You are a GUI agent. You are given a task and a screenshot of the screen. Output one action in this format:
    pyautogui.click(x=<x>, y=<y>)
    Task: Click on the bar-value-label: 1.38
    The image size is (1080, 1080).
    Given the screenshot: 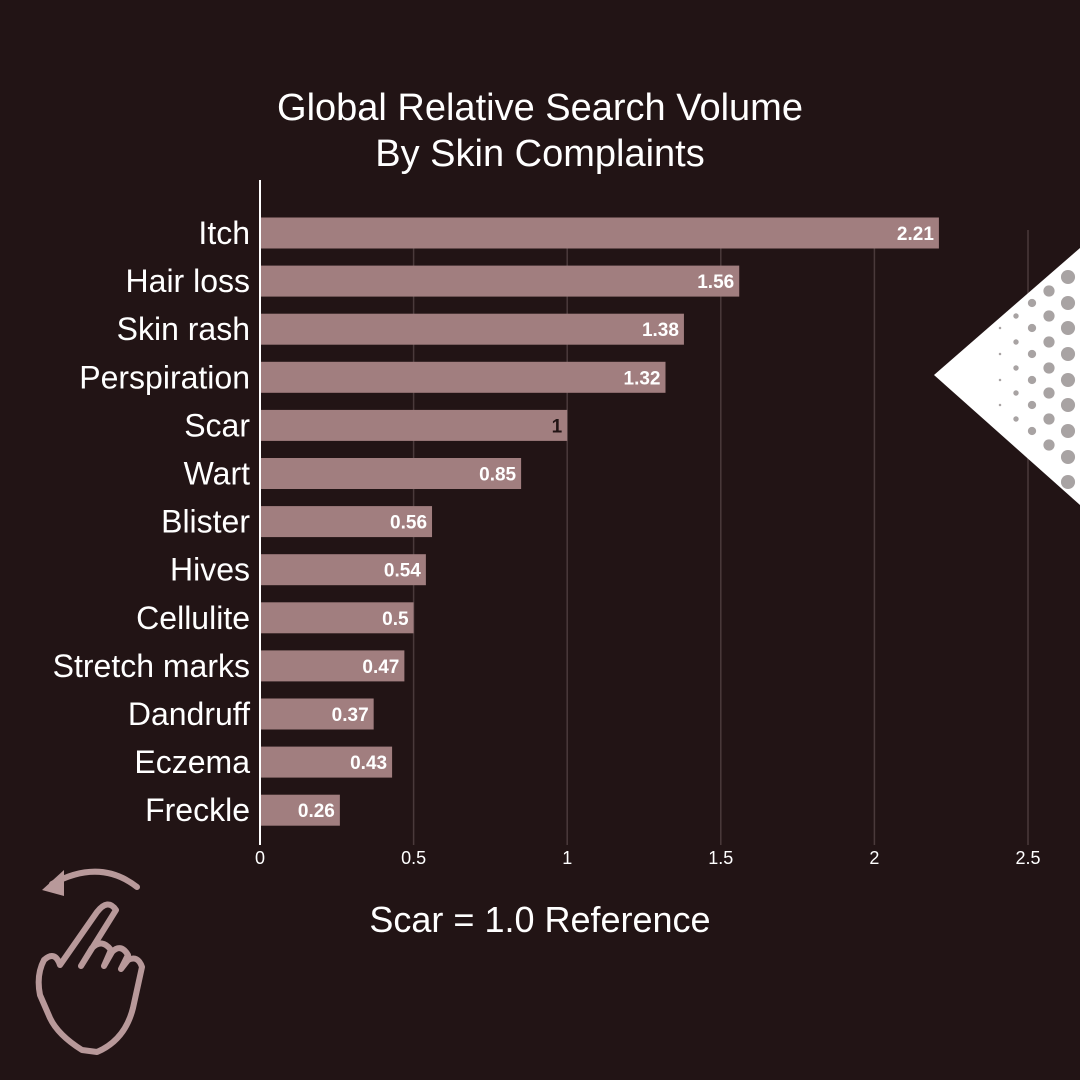 What is the action you would take?
    pyautogui.click(x=660, y=330)
    